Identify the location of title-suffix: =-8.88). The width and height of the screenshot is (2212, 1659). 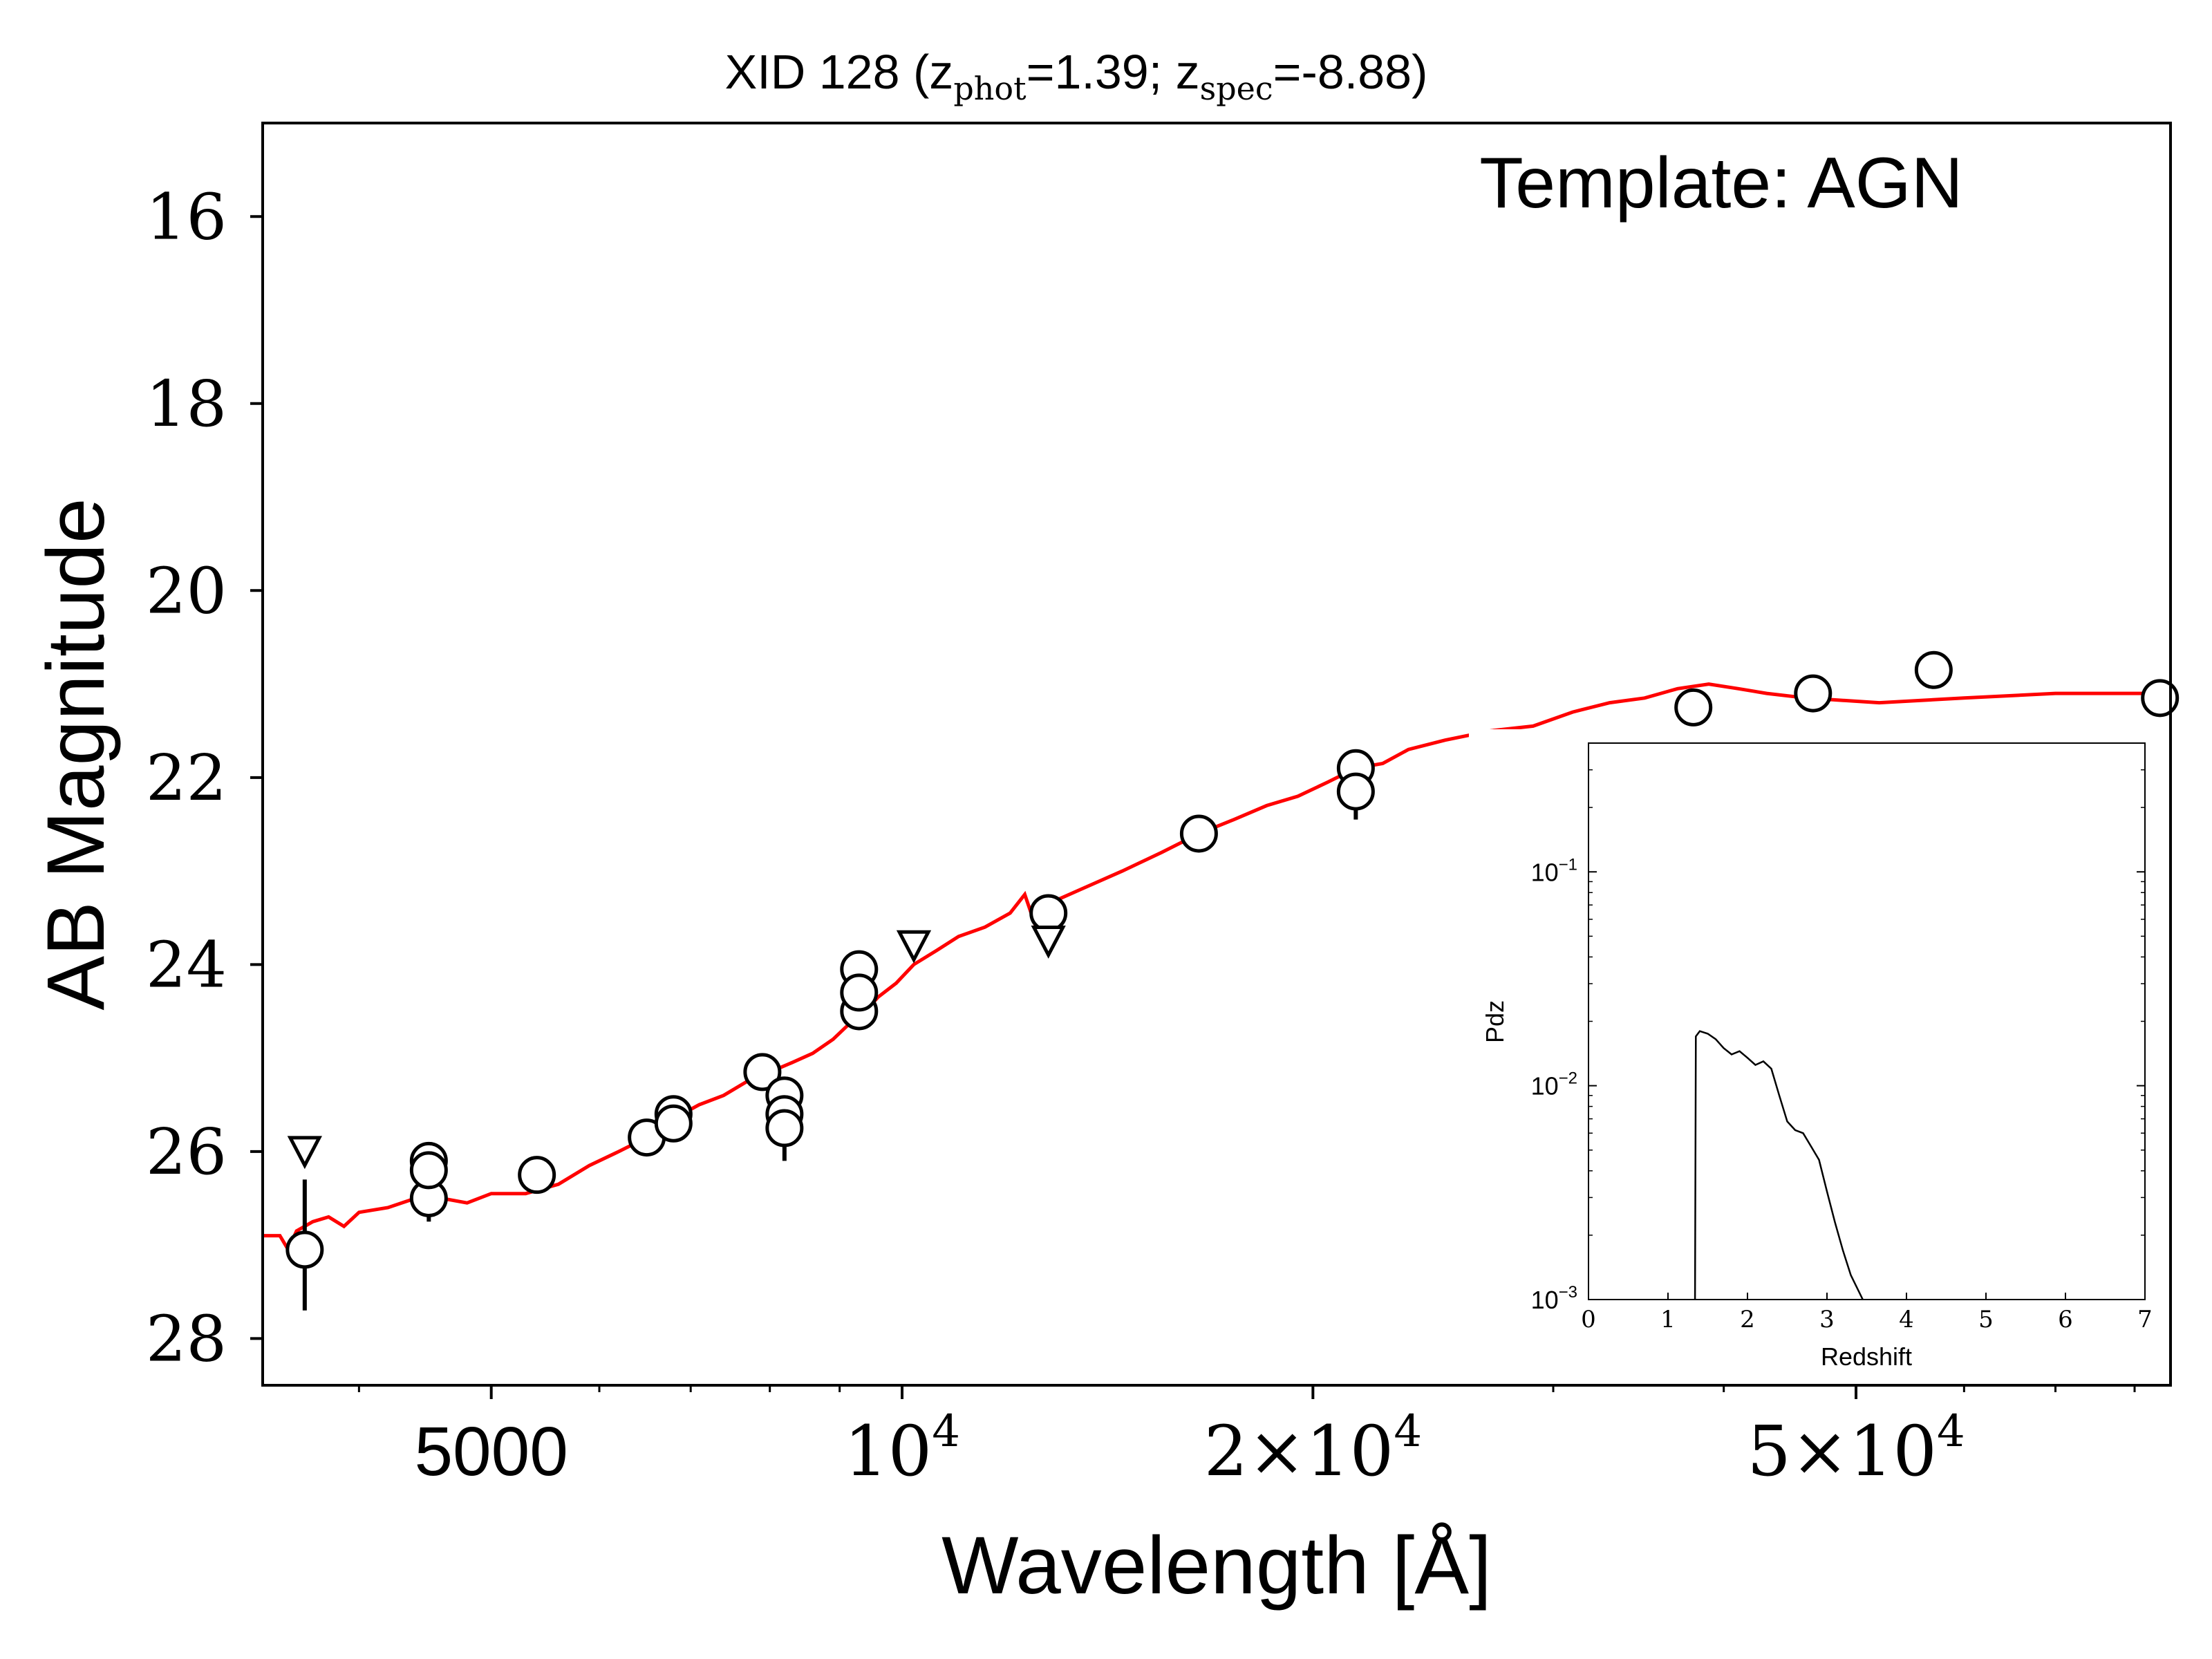
(1351, 72).